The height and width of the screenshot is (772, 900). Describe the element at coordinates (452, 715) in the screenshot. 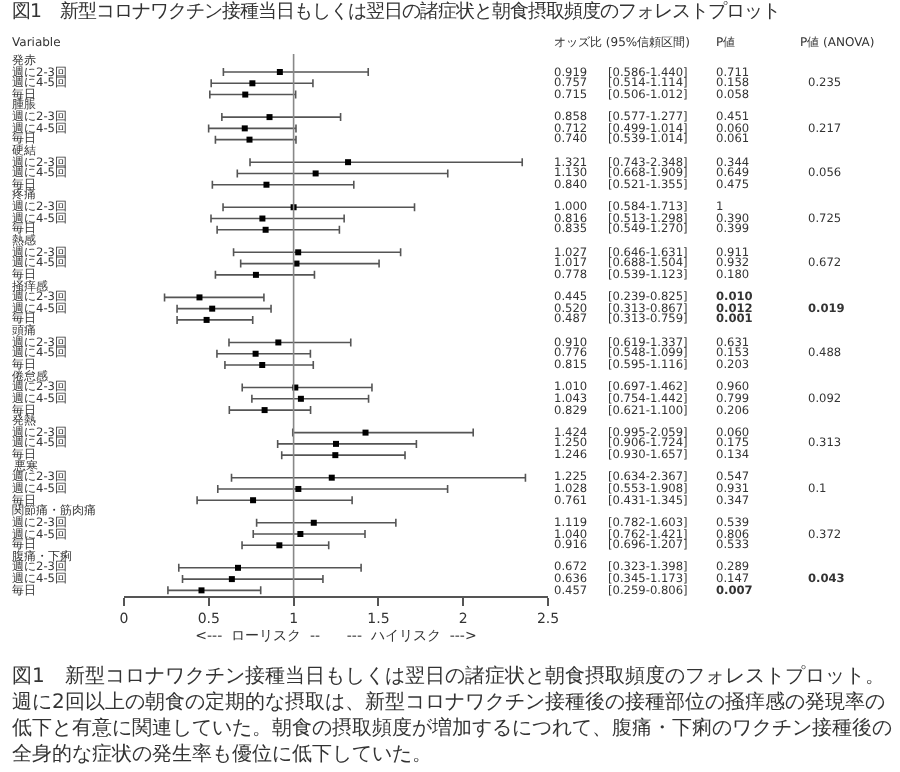

I see `caption: 図1 新型コロナワクチン接種当日もしくは翌日の諸症状と朝食摂取頻度のフォレストプロット。週に2回以上の朝食の定期的な摂取は、新型コロナワクチン接種後の接種部位の掻痒感の発現率の低下と有意に関連していた。朝食の摂取頻度が増加するにつれて、腹痛・下痢のワクチン接種後の全身的な症状の発生率も優位に低下していた。` at that location.